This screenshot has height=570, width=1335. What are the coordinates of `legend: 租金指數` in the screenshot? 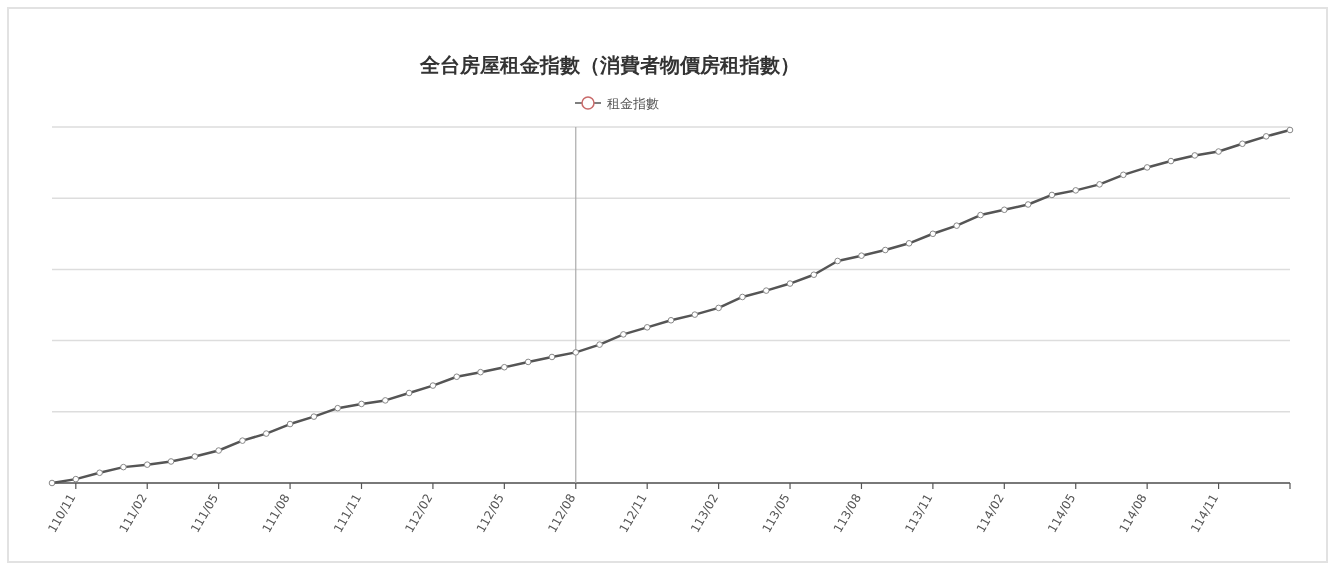 It's located at (616, 103).